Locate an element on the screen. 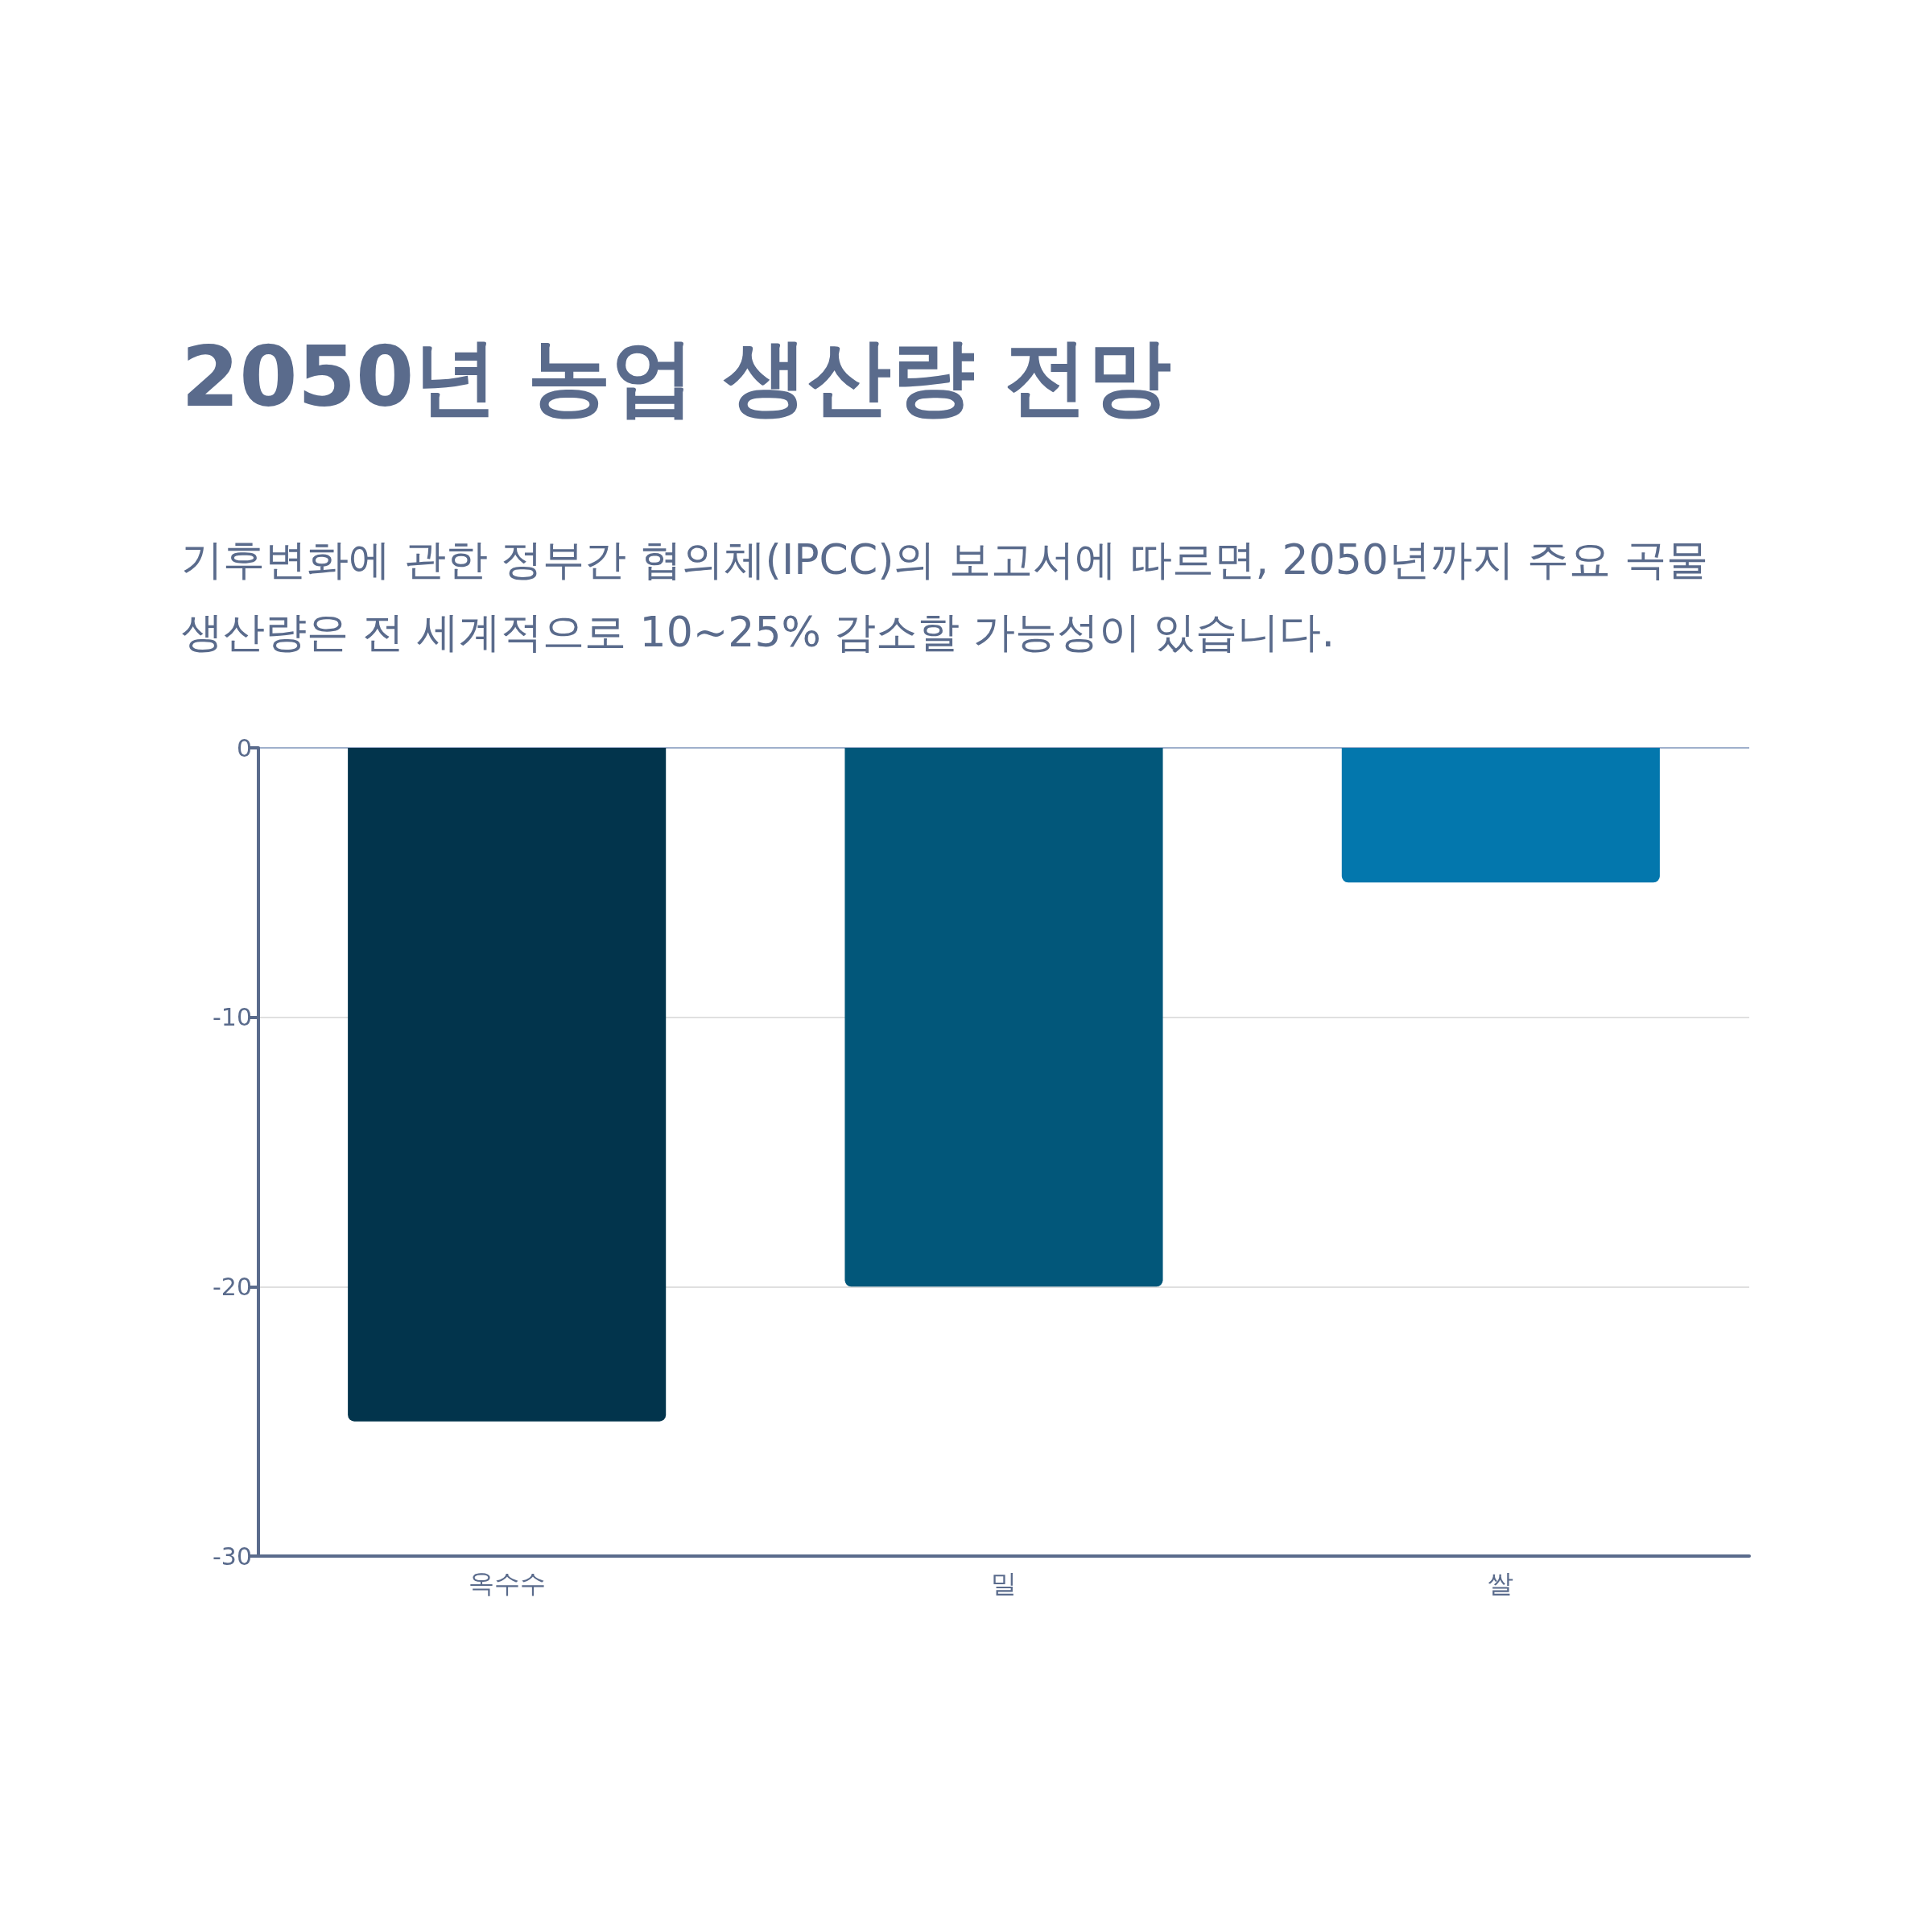  chart-title: 2050년 농업 생산량 전망 is located at coordinates (676, 377).